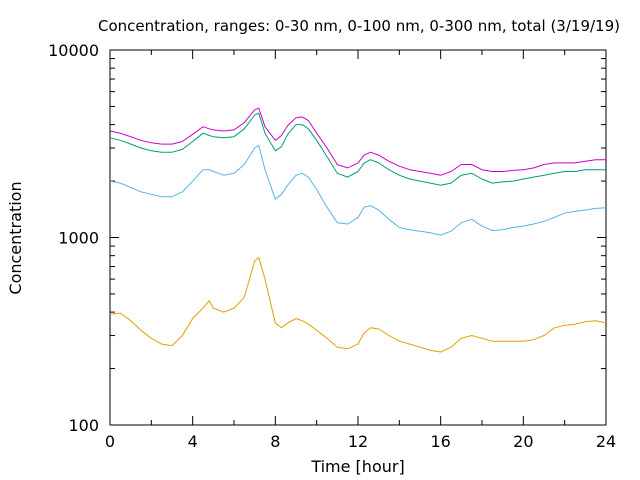 The image size is (640, 480). What do you see at coordinates (193, 441) in the screenshot?
I see `x-tick-label: 4` at bounding box center [193, 441].